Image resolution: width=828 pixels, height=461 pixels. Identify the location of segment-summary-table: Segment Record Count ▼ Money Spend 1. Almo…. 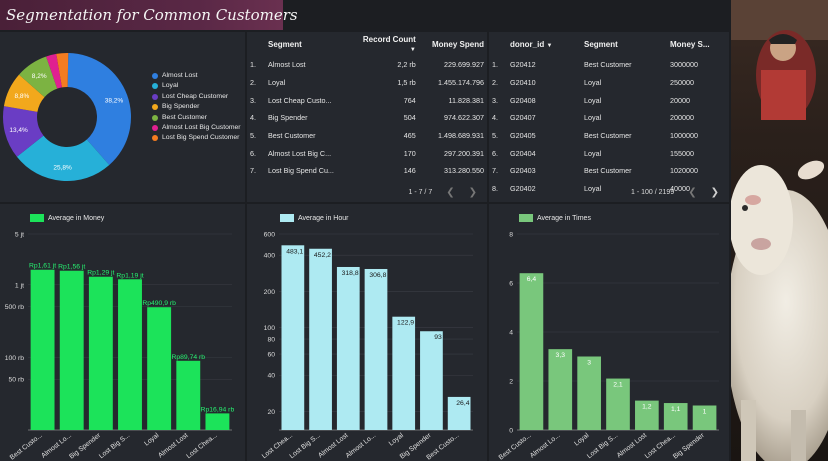
(367, 106).